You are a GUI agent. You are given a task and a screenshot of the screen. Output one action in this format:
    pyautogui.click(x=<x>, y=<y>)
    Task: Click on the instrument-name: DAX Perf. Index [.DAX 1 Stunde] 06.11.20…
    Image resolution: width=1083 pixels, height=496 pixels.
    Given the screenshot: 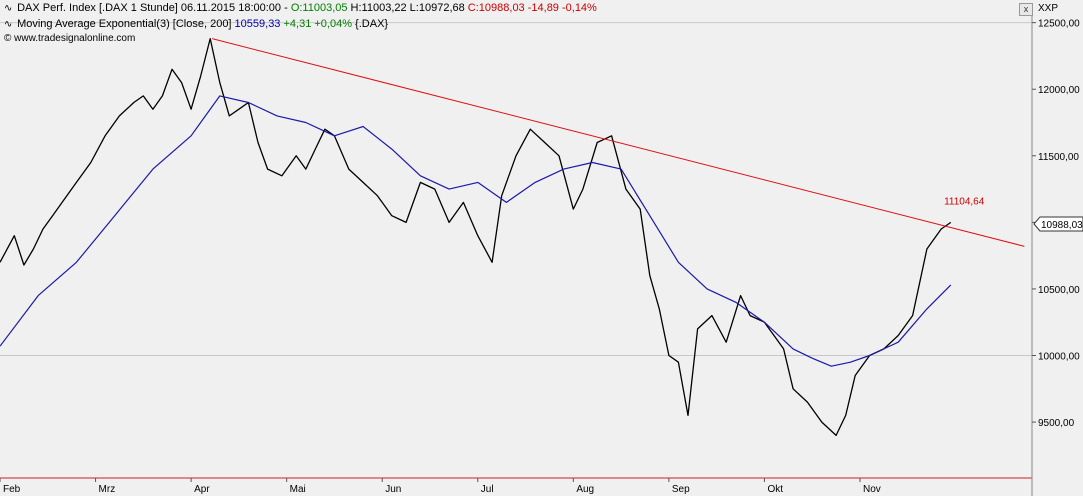 What is the action you would take?
    pyautogui.click(x=154, y=8)
    